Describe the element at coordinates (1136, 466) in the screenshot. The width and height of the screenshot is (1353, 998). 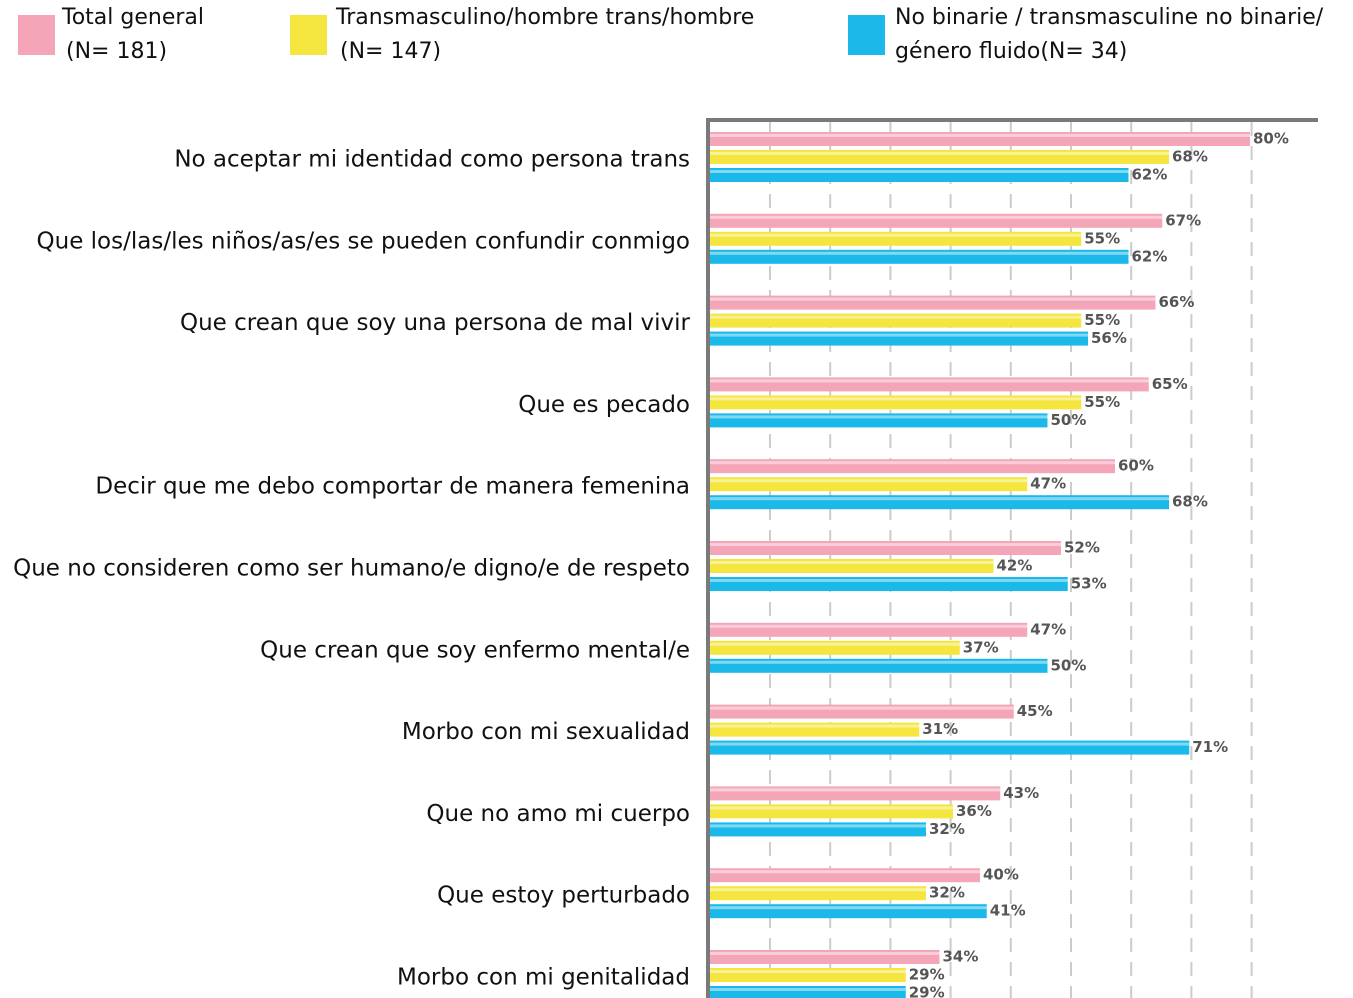
I see `value-label: 60%` at that location.